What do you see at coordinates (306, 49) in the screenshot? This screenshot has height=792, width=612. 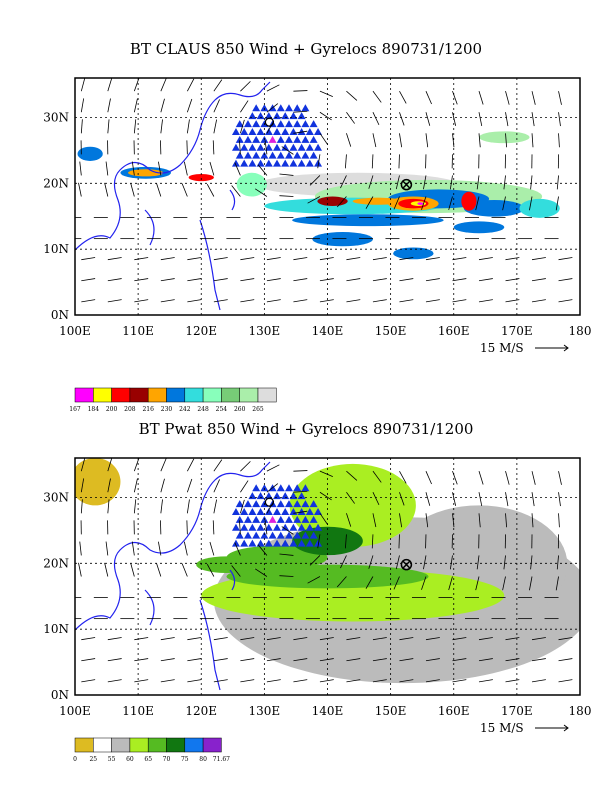 I see `chart-title-top: BT CLAUS 850 Wind + Gyrelocs 890731/1200` at bounding box center [306, 49].